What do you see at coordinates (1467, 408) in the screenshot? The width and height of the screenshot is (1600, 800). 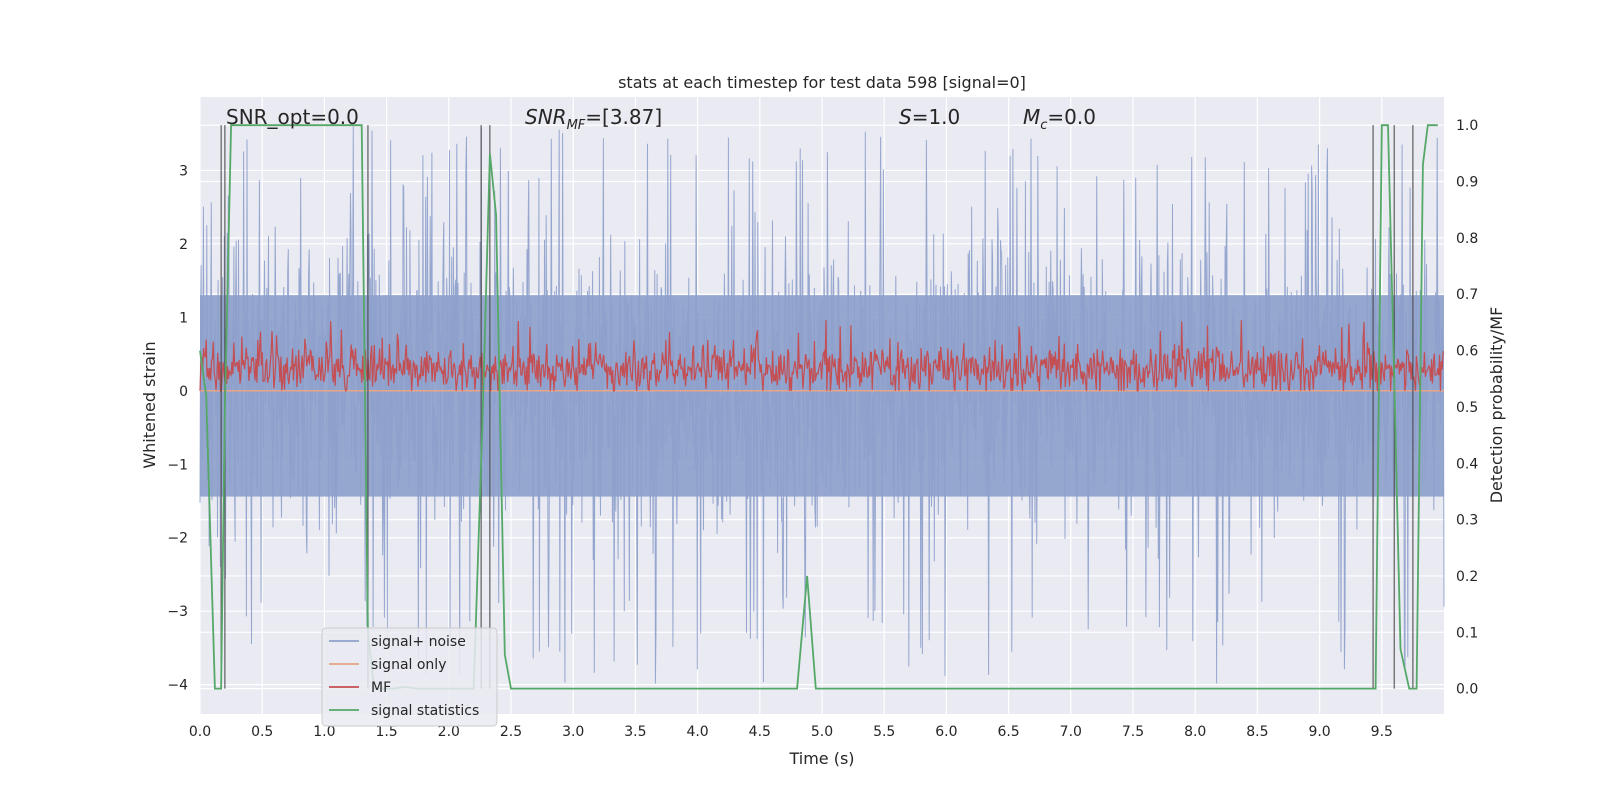 I see `y-right-tick-label: 0.5` at bounding box center [1467, 408].